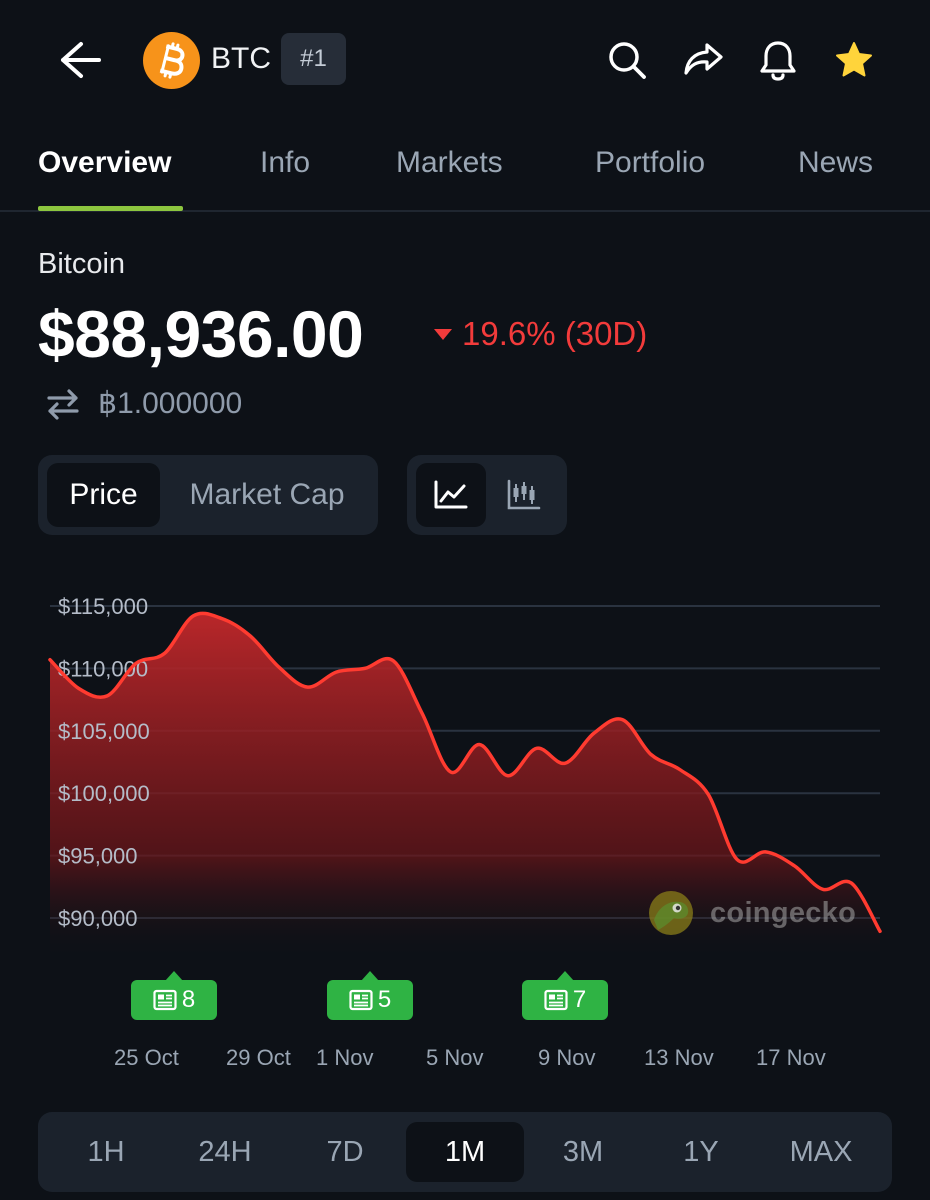 This screenshot has width=930, height=1200. I want to click on down-triangle-icon, so click(443, 334).